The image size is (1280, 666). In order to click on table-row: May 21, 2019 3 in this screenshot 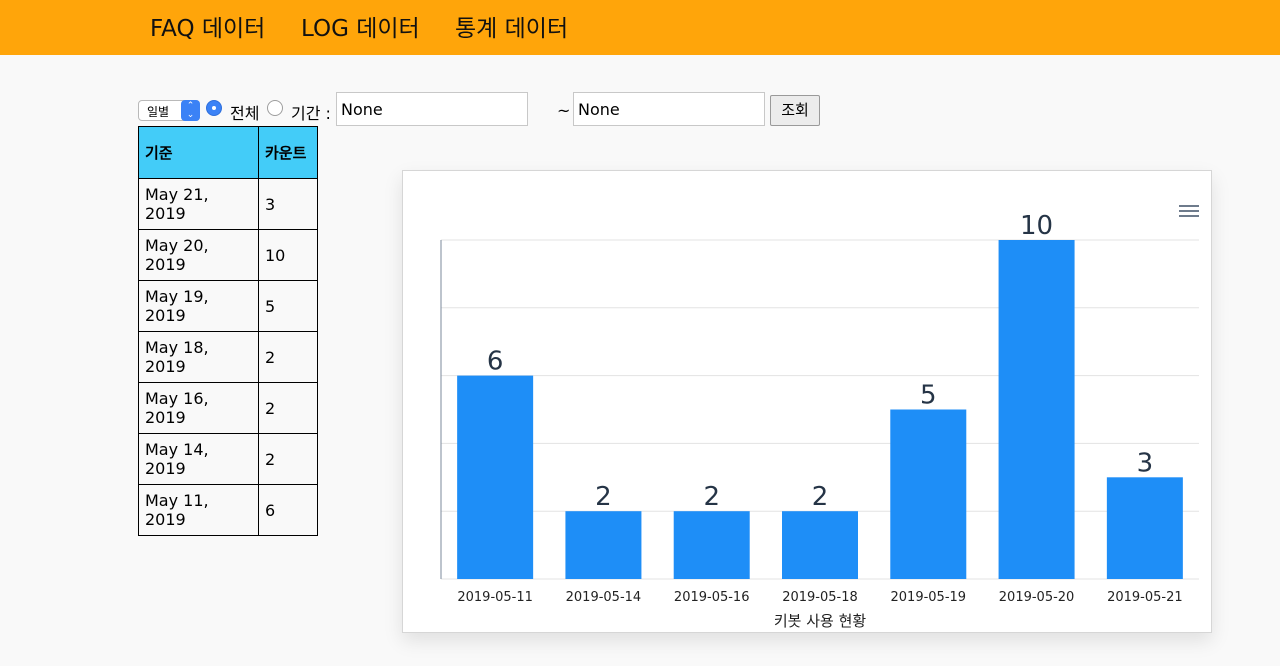, I will do `click(228, 204)`.